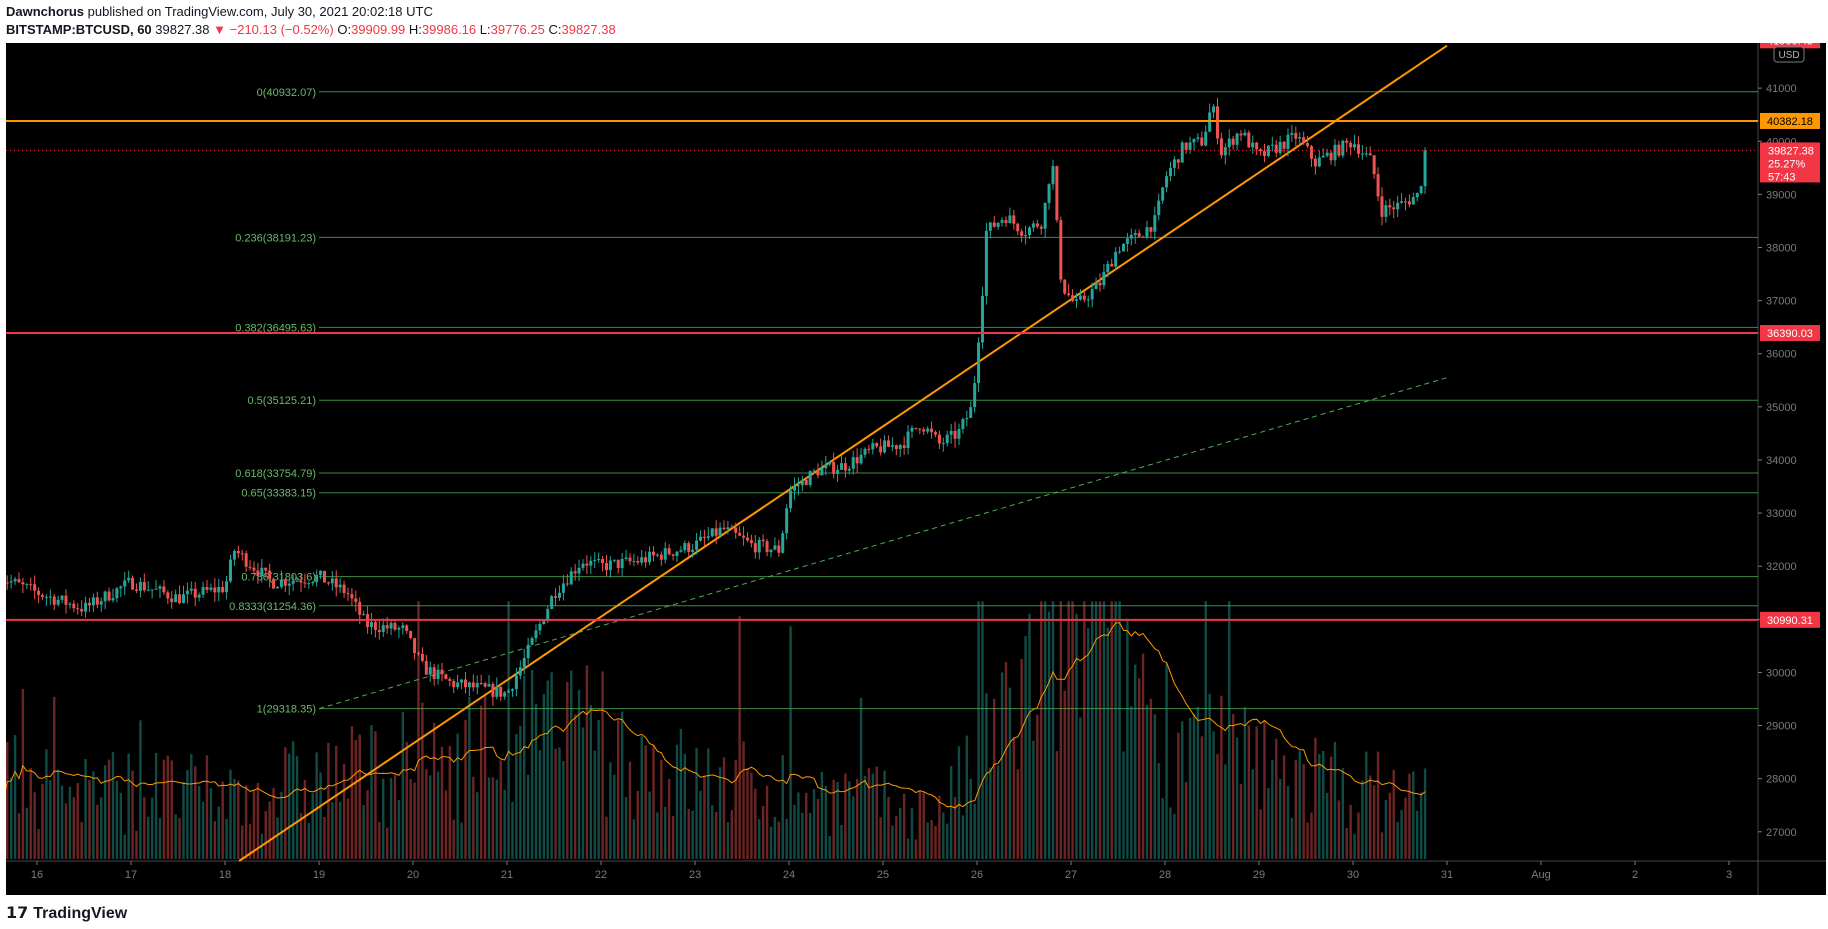 The width and height of the screenshot is (1828, 929). I want to click on price-line-badge, so click(1790, 619).